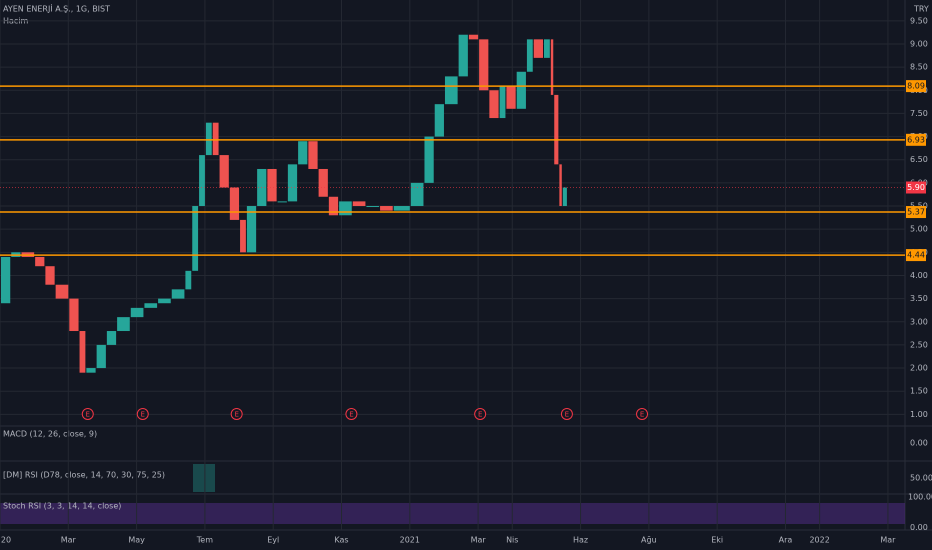 Image resolution: width=932 pixels, height=550 pixels. What do you see at coordinates (919, 159) in the screenshot?
I see `y-tick-label: 6.50` at bounding box center [919, 159].